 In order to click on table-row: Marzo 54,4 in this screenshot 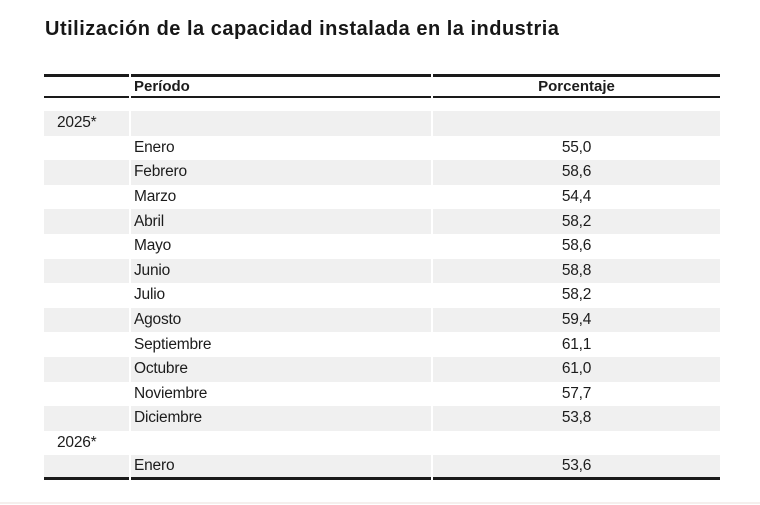, I will do `click(382, 197)`.